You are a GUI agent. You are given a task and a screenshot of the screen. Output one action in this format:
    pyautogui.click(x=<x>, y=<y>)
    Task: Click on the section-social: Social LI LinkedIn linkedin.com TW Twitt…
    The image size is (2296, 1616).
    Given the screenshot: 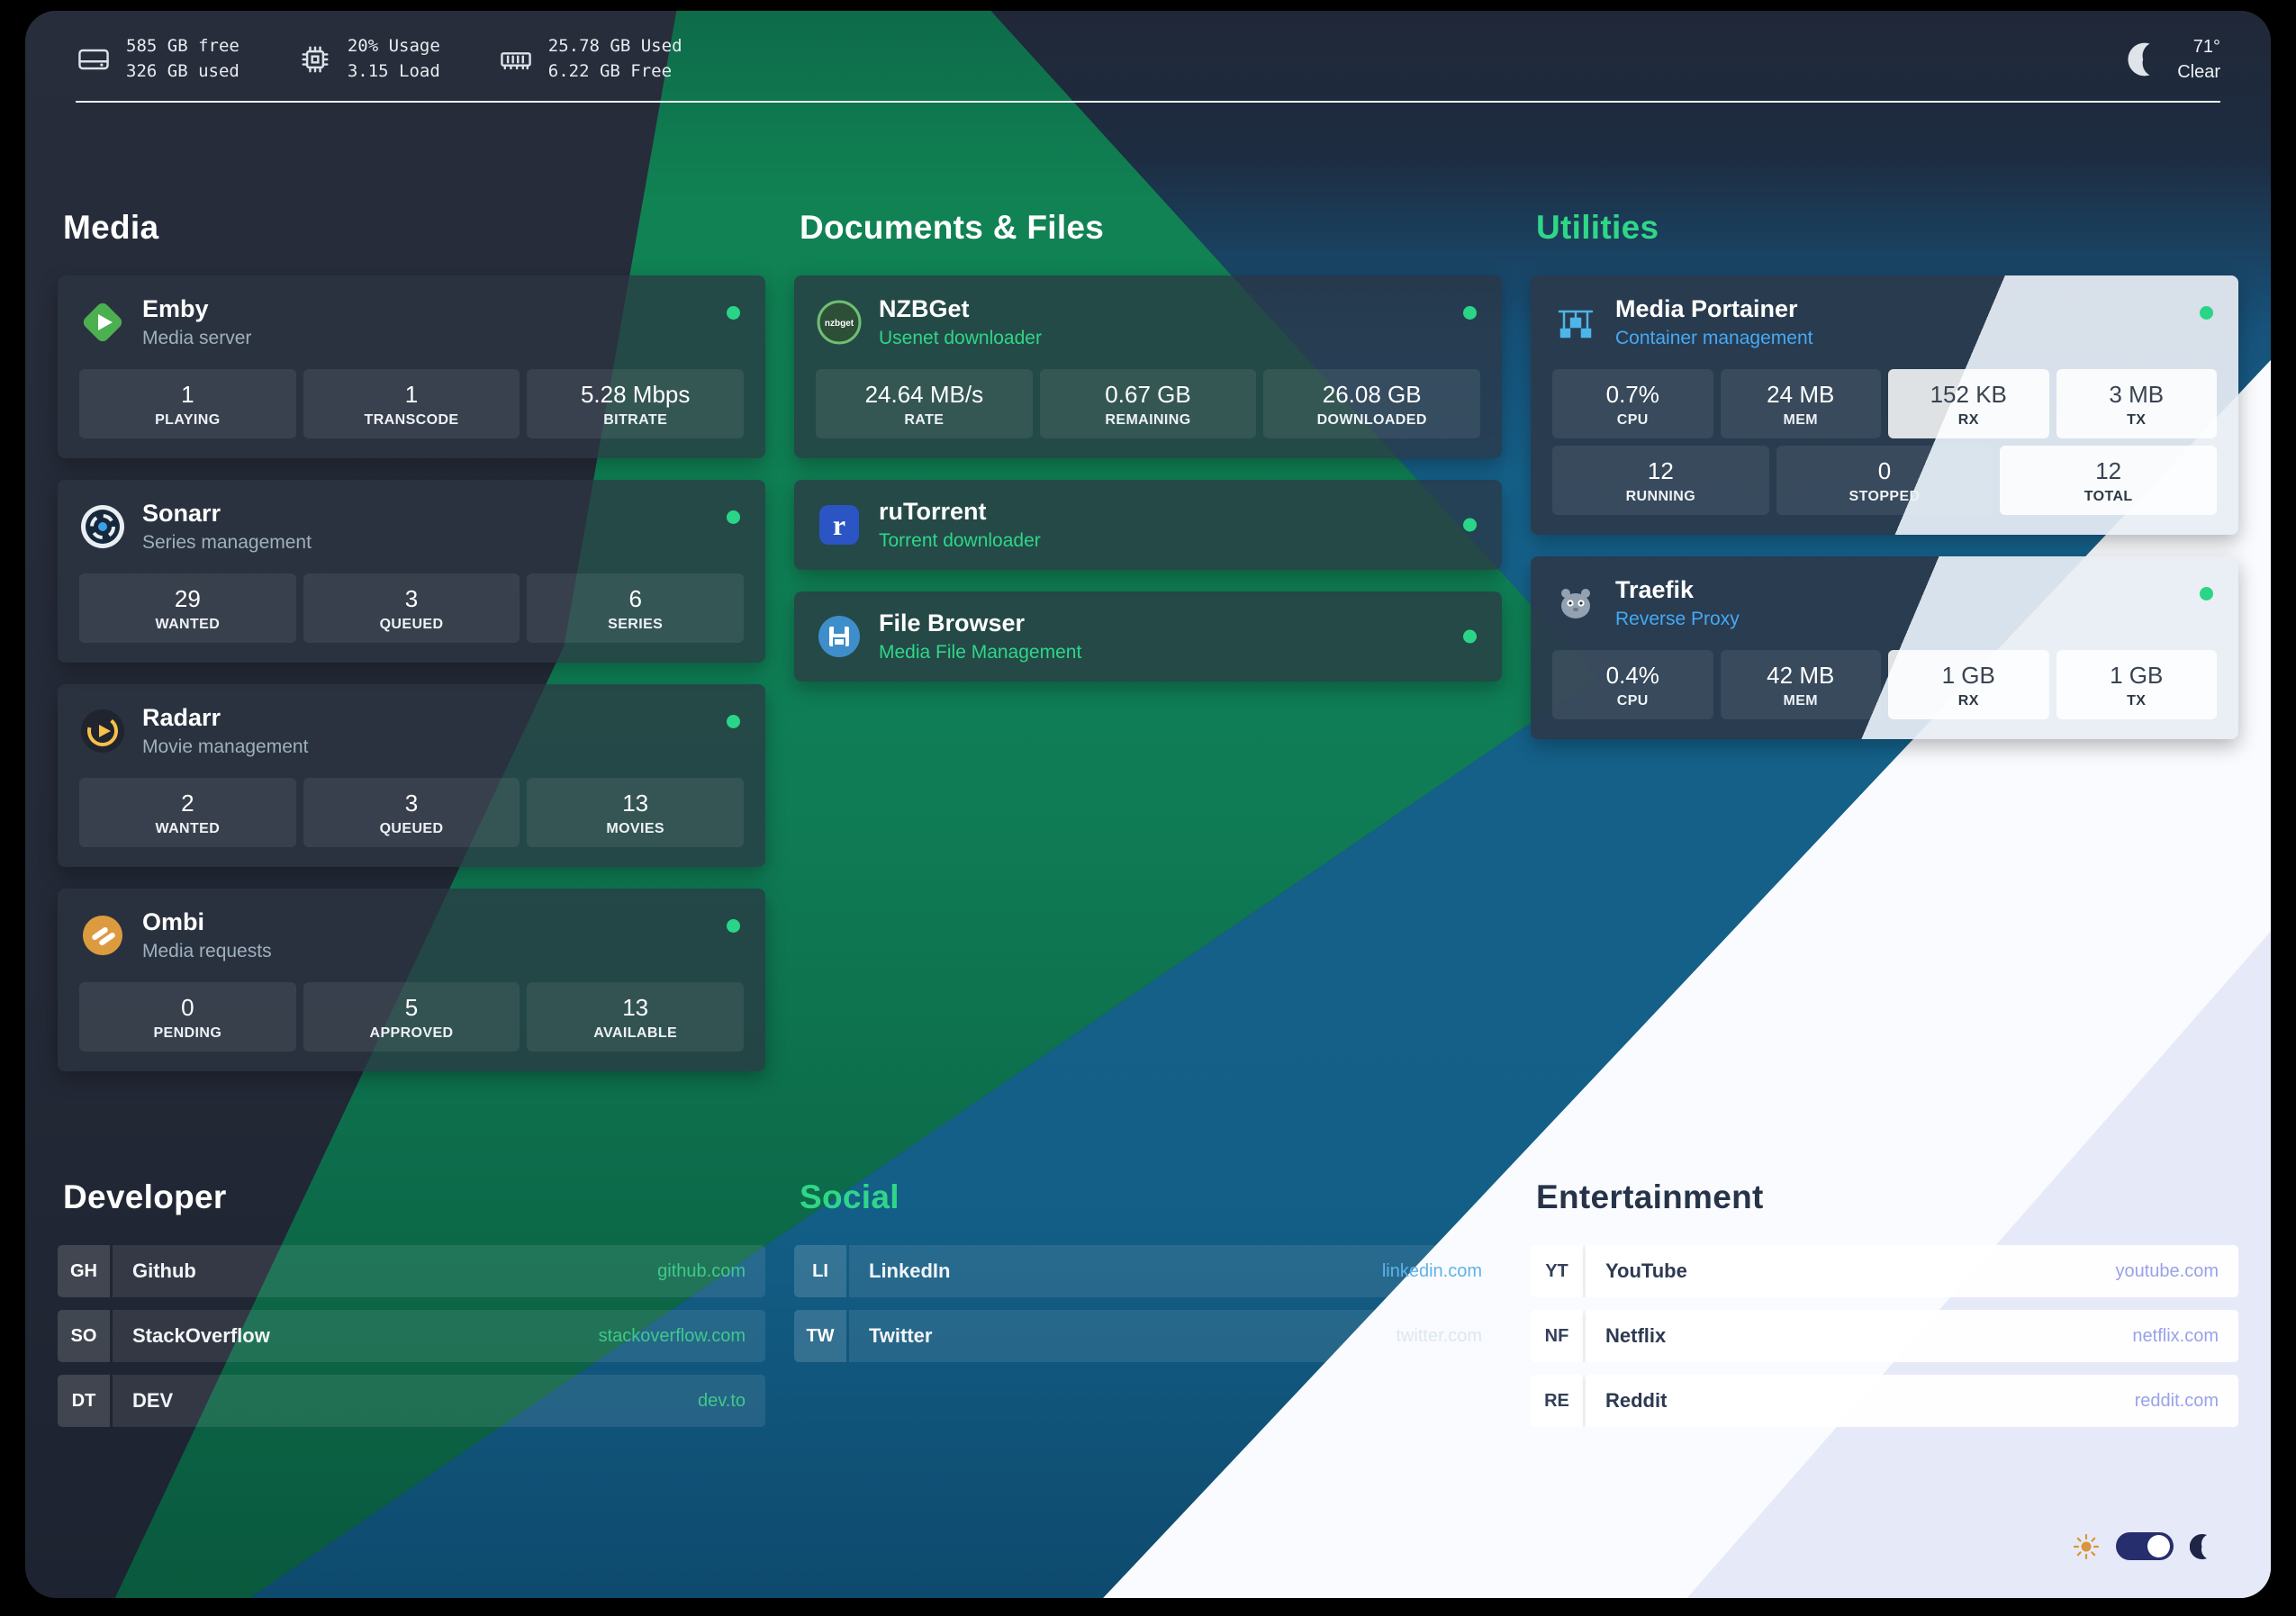 What is the action you would take?
    pyautogui.click(x=1148, y=1309)
    